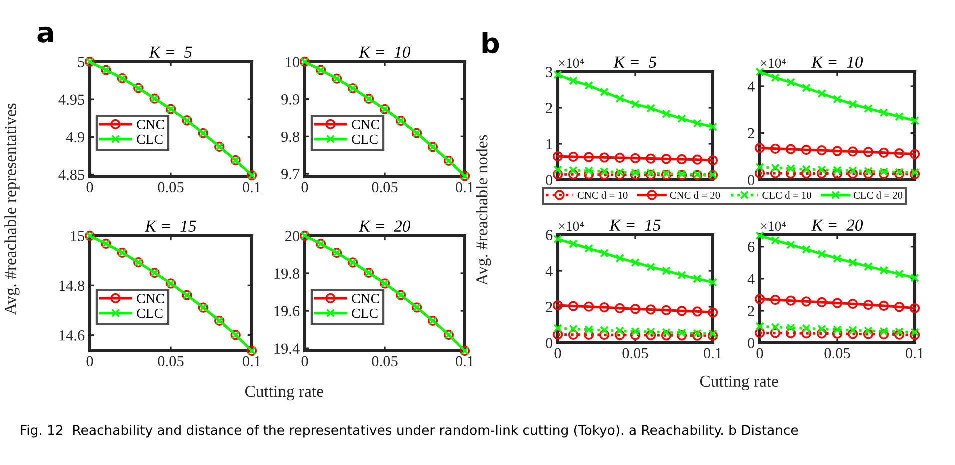 The height and width of the screenshot is (465, 955). I want to click on y-tick-label: 19.8, so click(287, 274).